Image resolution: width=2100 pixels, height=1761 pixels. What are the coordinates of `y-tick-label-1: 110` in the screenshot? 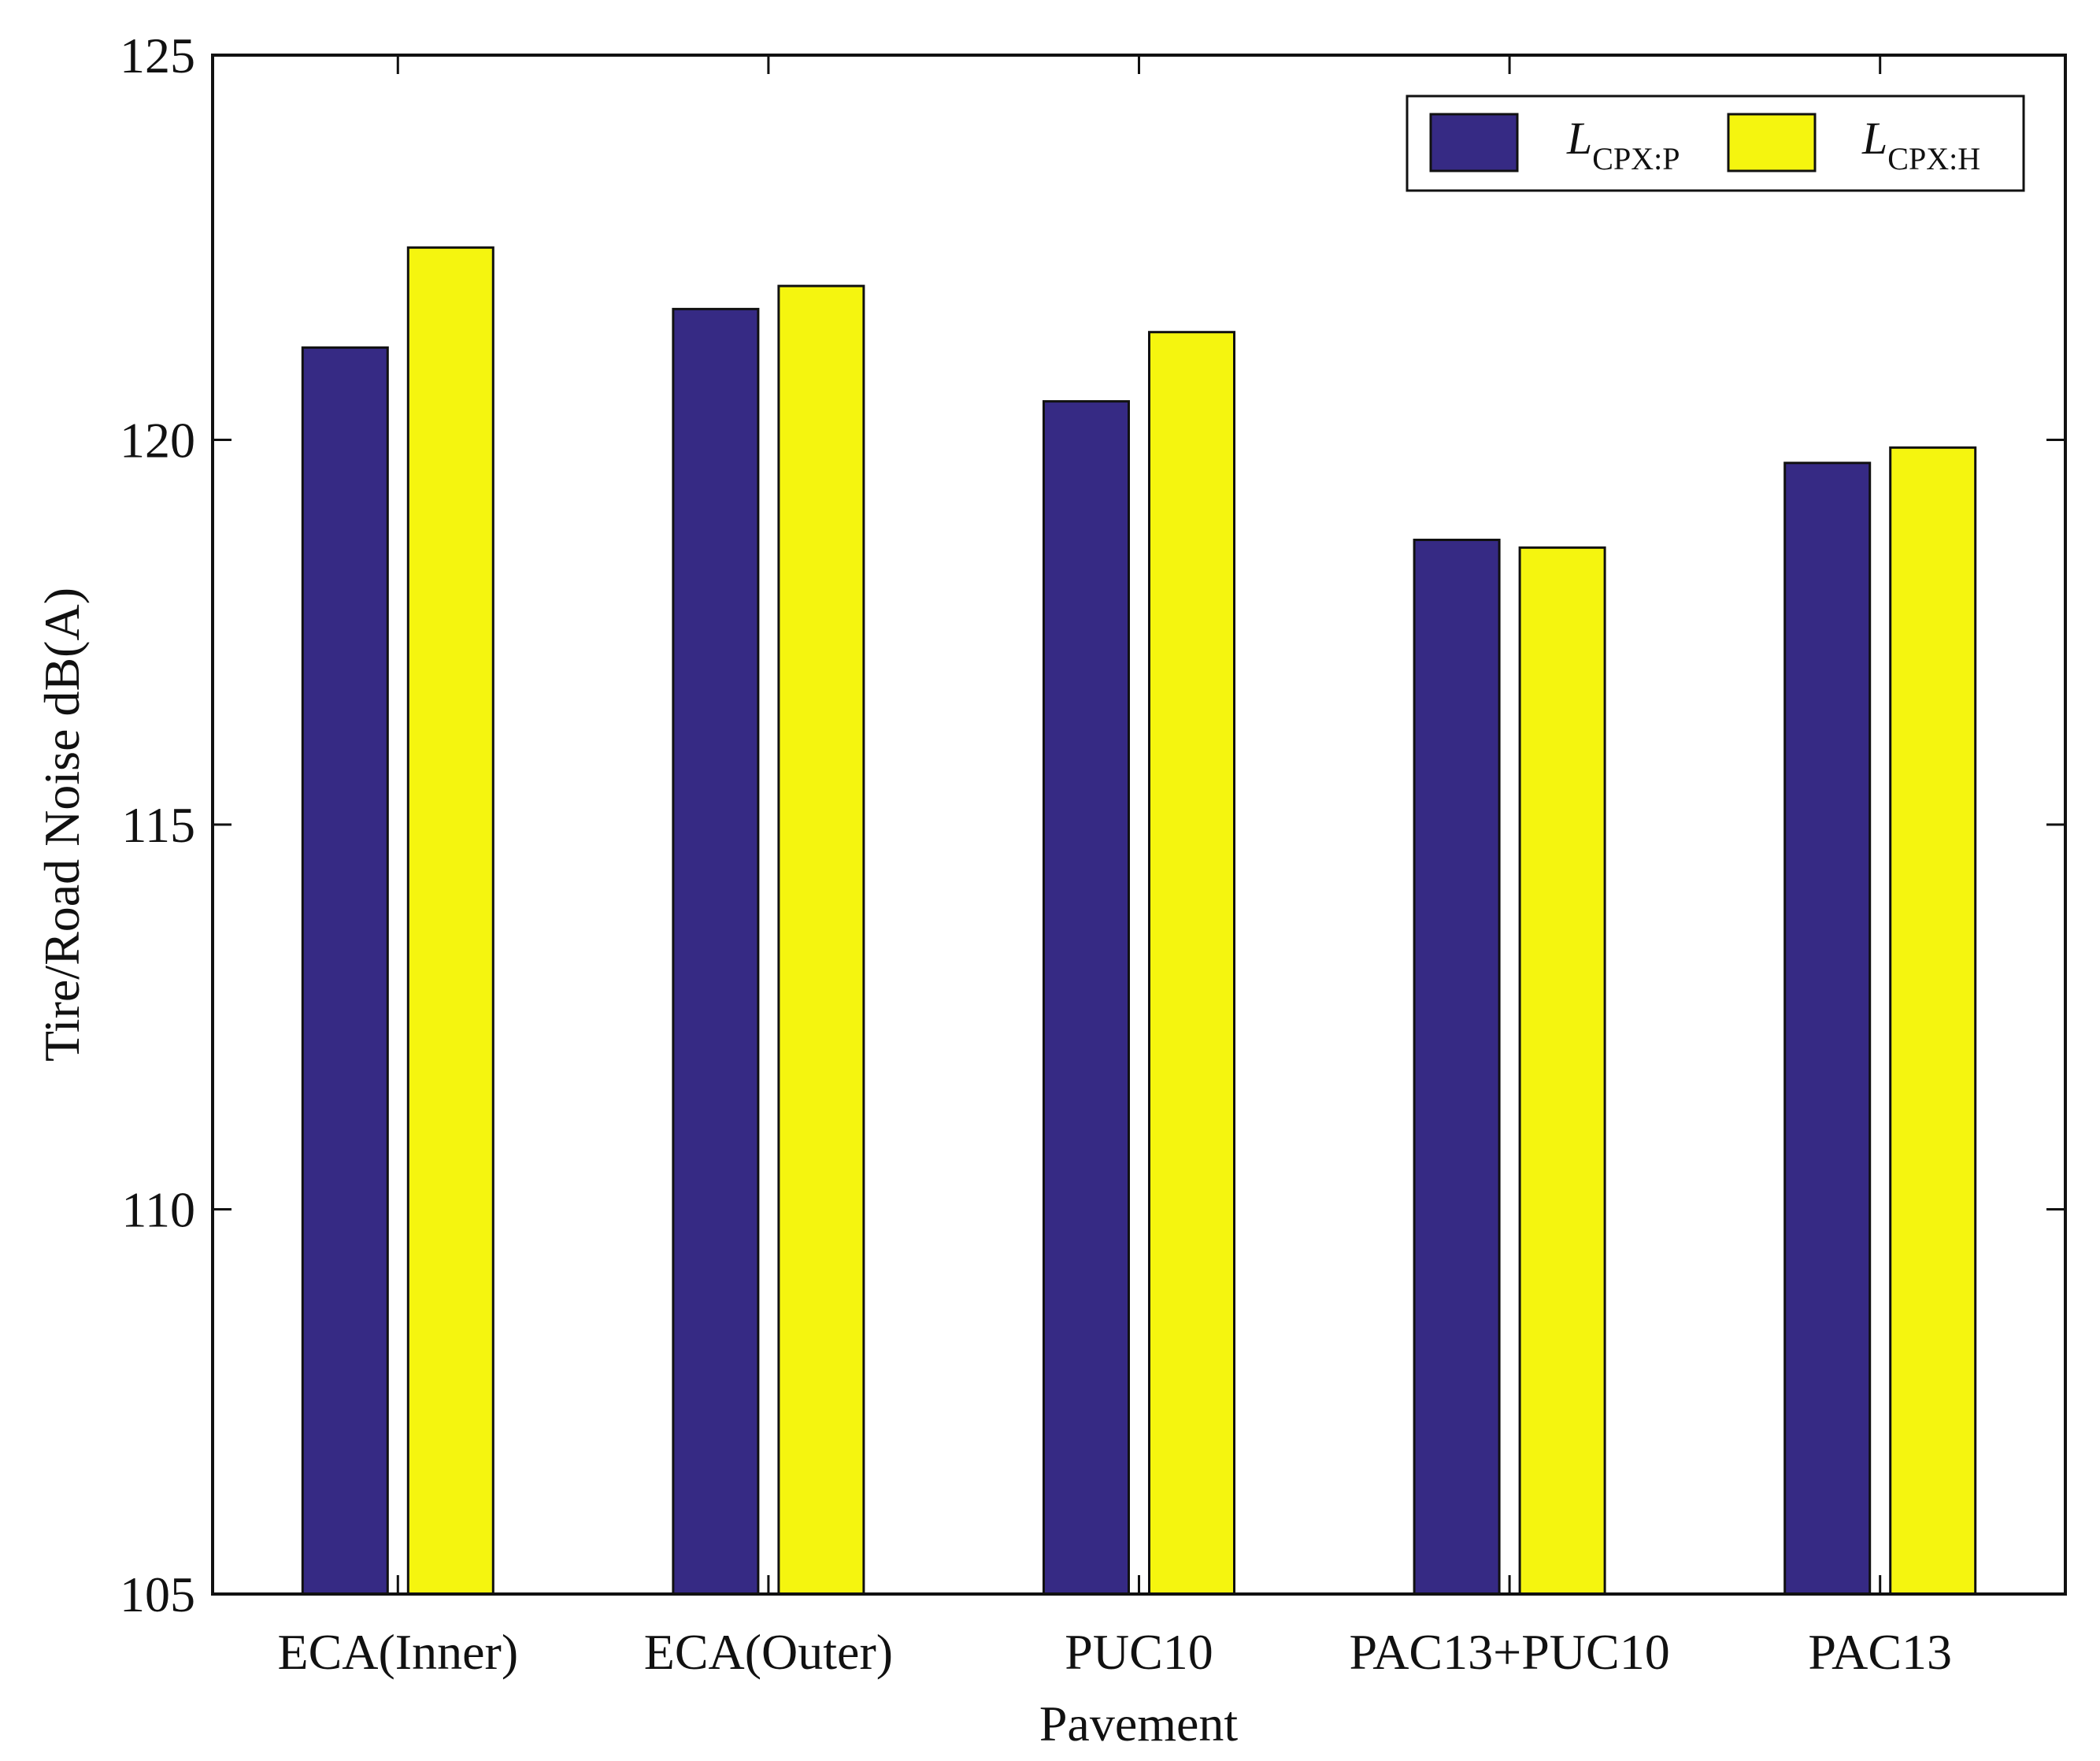 It's located at (158, 1210).